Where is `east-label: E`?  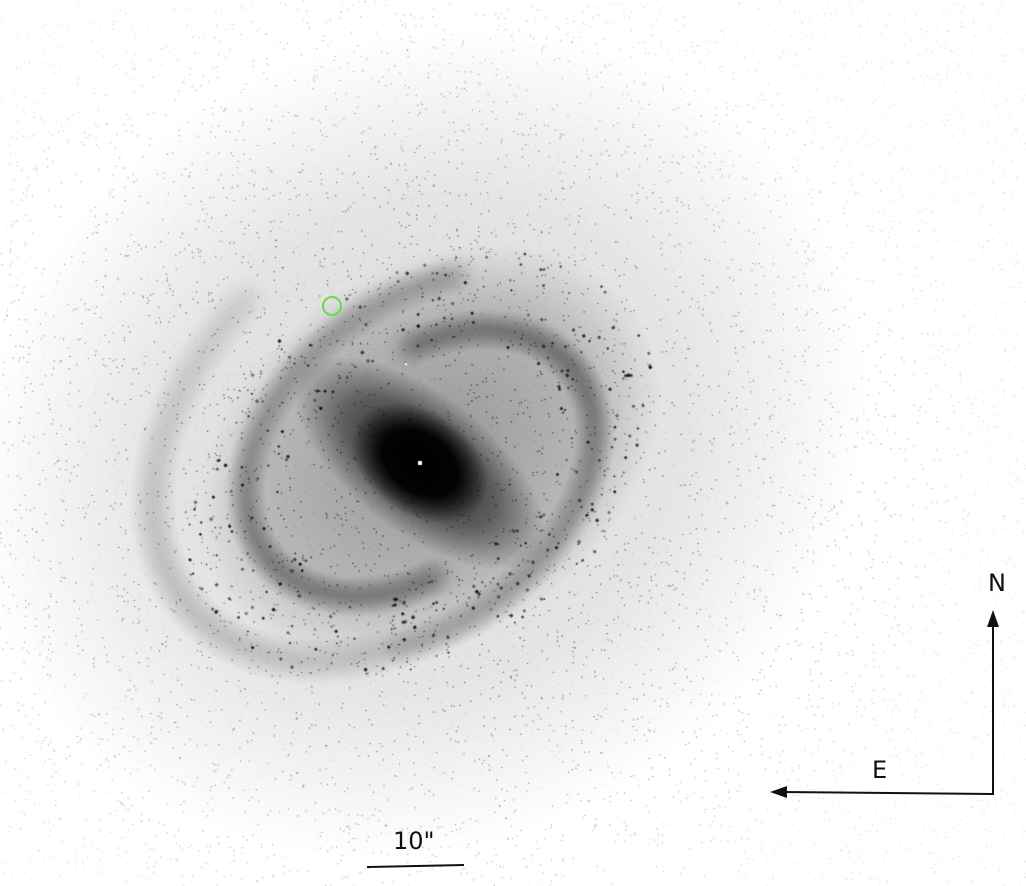
east-label: E is located at coordinates (880, 770).